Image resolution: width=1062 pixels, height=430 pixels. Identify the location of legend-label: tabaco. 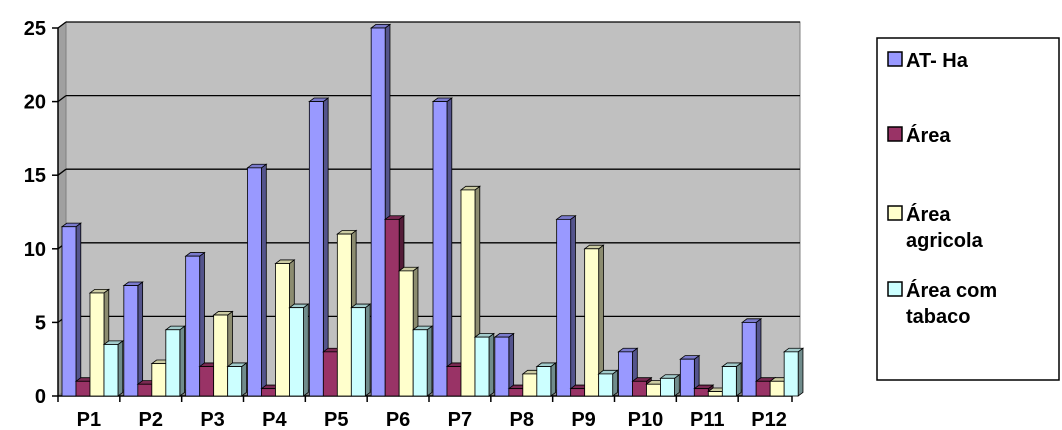
(938, 317).